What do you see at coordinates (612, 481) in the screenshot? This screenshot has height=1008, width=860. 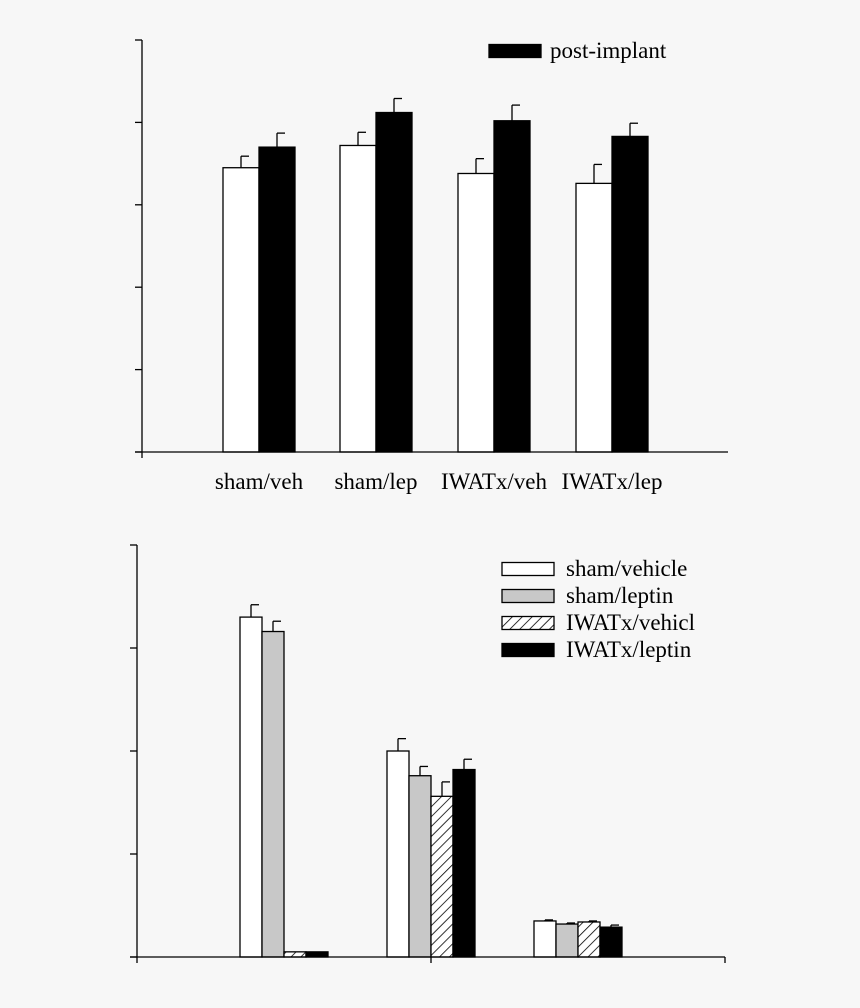 I see `category-label-1-4: IWATx/lep` at bounding box center [612, 481].